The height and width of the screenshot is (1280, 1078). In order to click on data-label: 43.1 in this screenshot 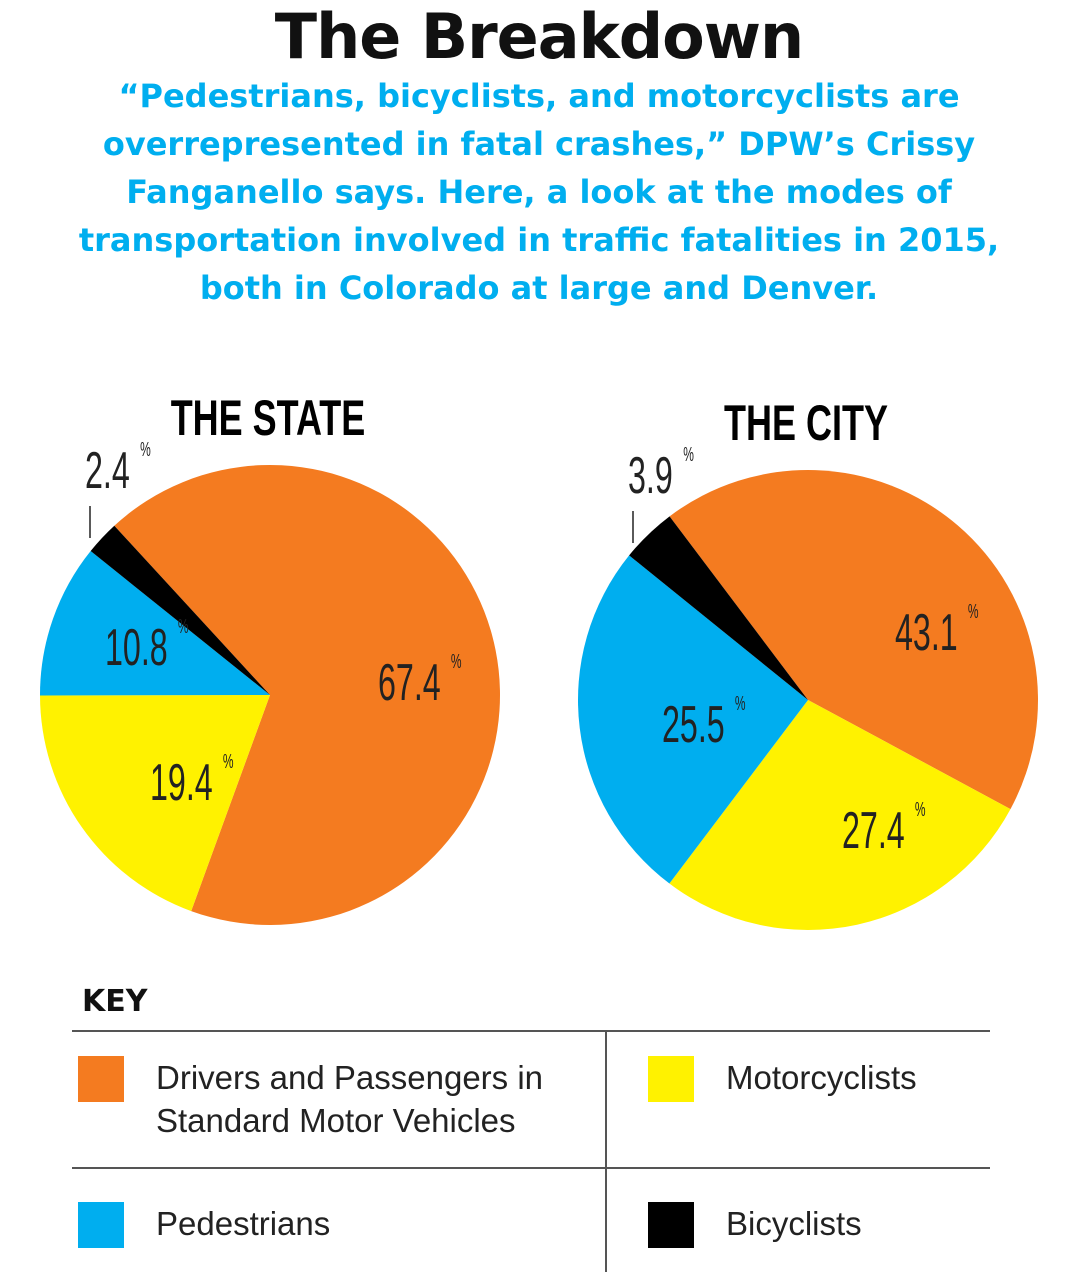, I will do `click(926, 633)`.